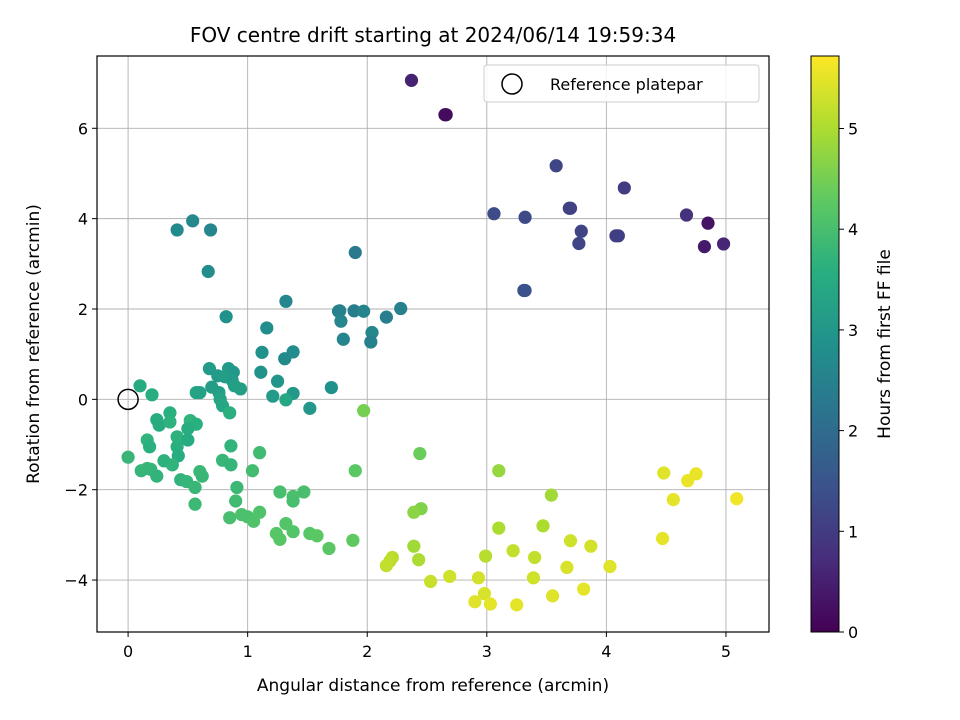 The image size is (960, 720). I want to click on legend: Reference platepar, so click(621, 83).